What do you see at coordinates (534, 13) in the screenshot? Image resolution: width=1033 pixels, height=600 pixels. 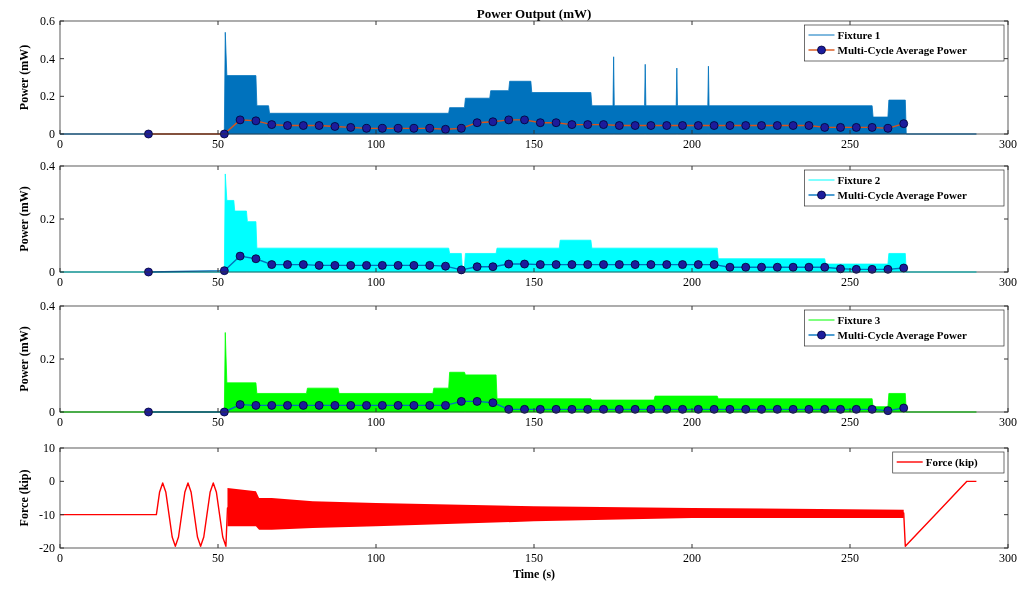 I see `chart-title: Power Output (mW)` at bounding box center [534, 13].